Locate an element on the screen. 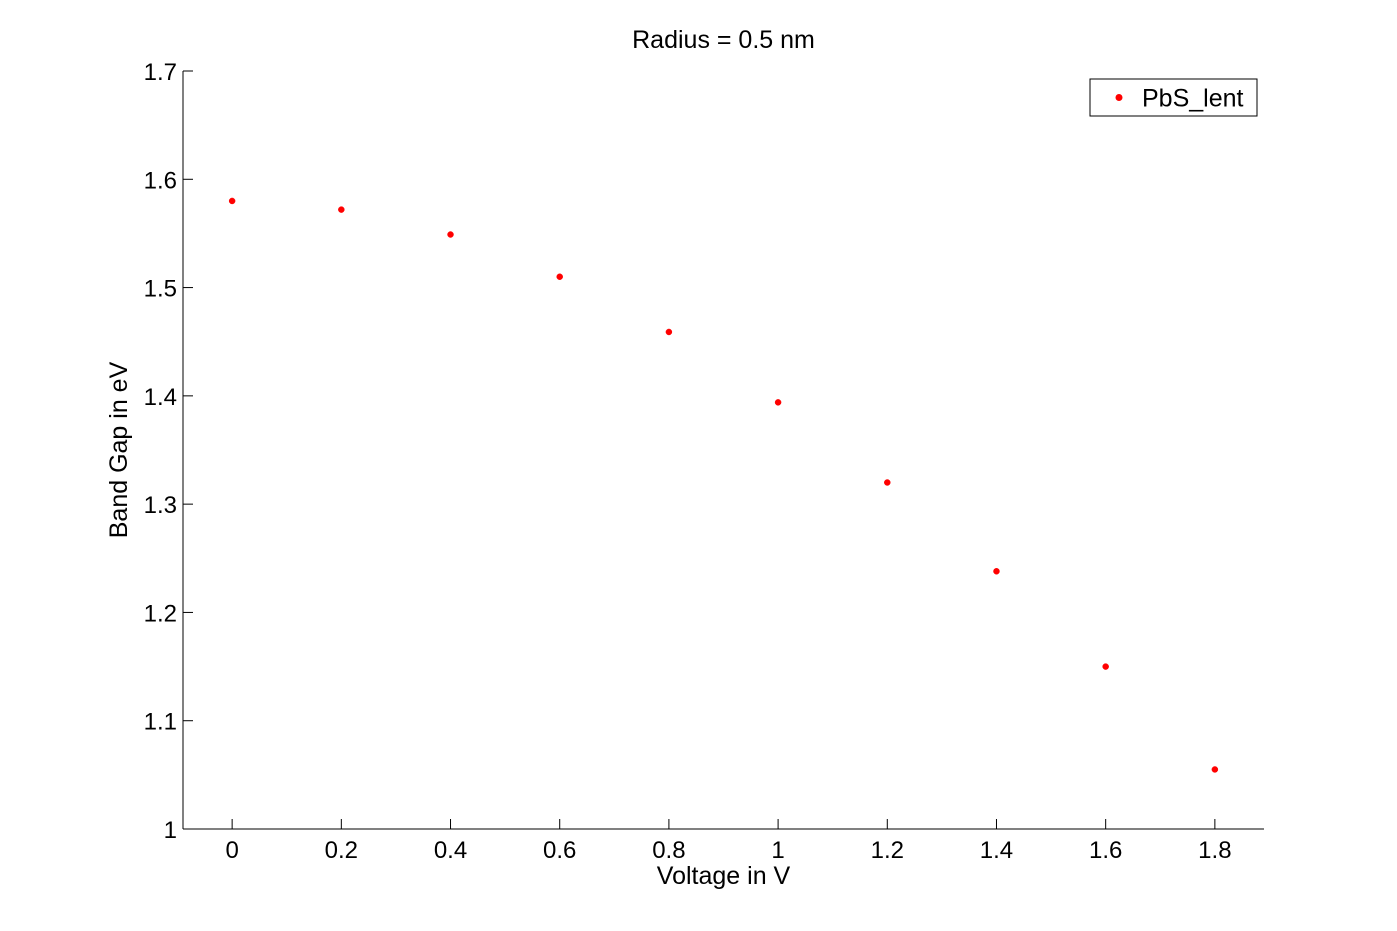 The height and width of the screenshot is (931, 1397). x-tick-label: 0.2 is located at coordinates (341, 850).